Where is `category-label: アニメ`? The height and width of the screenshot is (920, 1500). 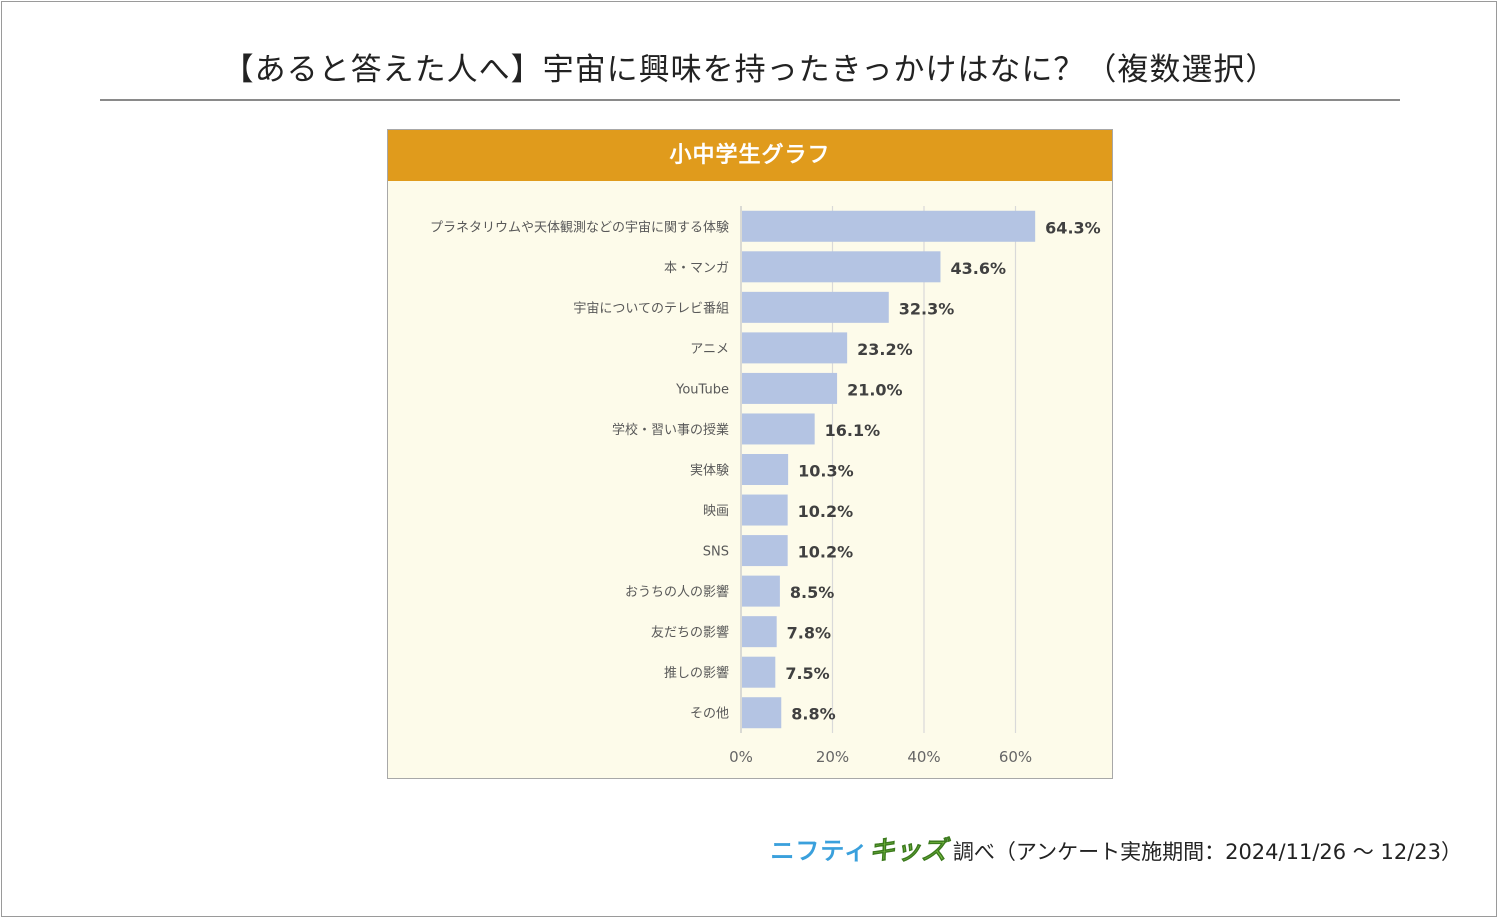 category-label: アニメ is located at coordinates (709, 349).